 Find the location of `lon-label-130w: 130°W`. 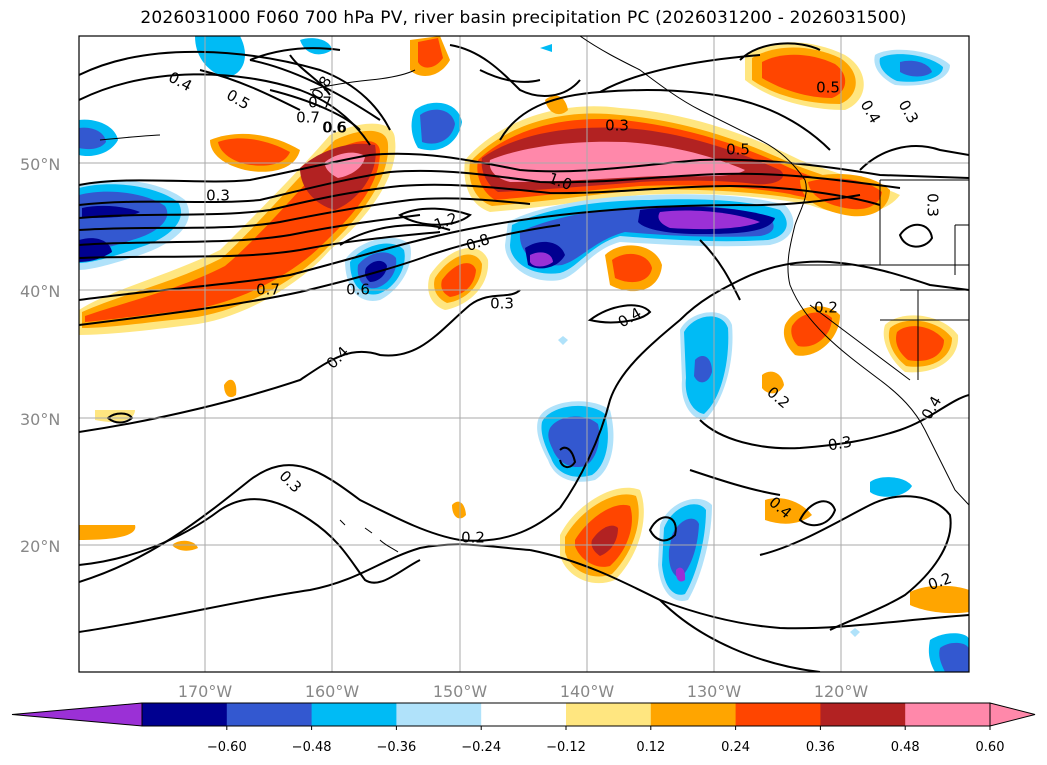

lon-label-130w: 130°W is located at coordinates (714, 691).